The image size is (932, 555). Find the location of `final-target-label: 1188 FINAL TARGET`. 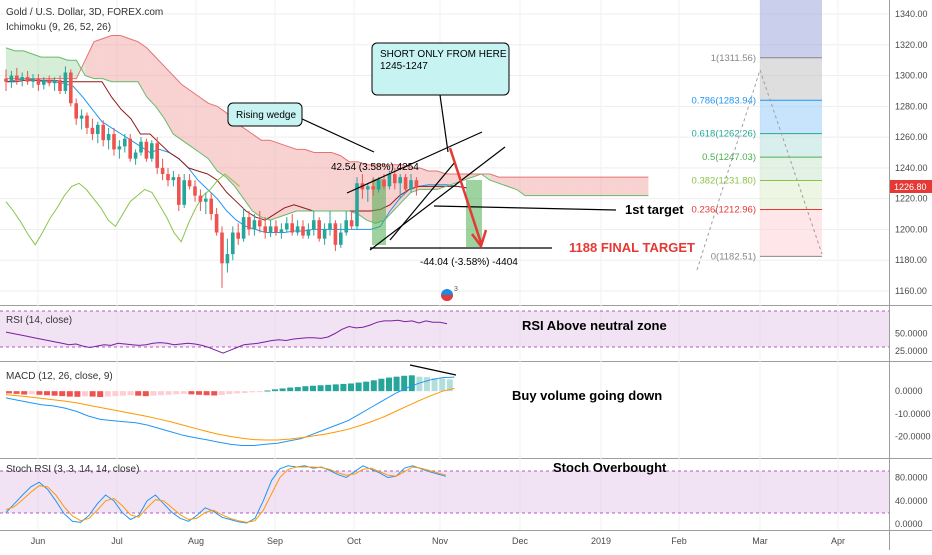

final-target-label: 1188 FINAL TARGET is located at coordinates (632, 247).